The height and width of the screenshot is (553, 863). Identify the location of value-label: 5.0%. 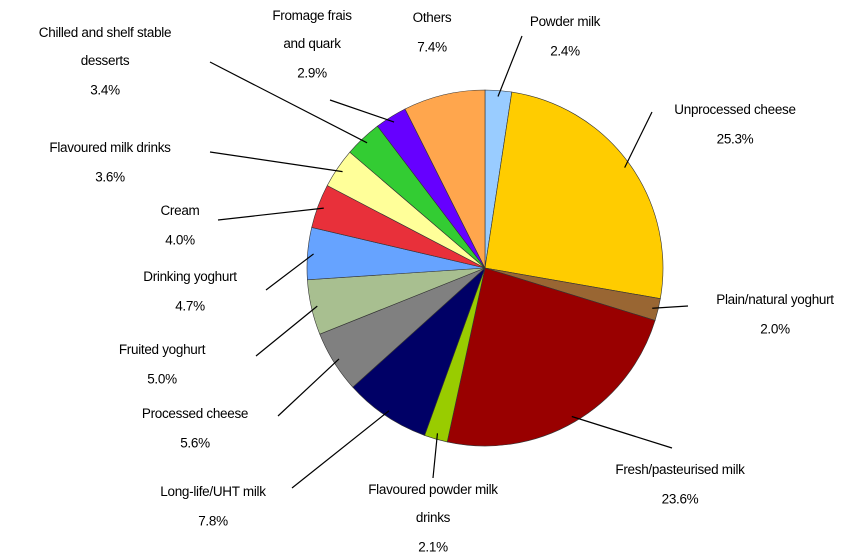
(162, 379).